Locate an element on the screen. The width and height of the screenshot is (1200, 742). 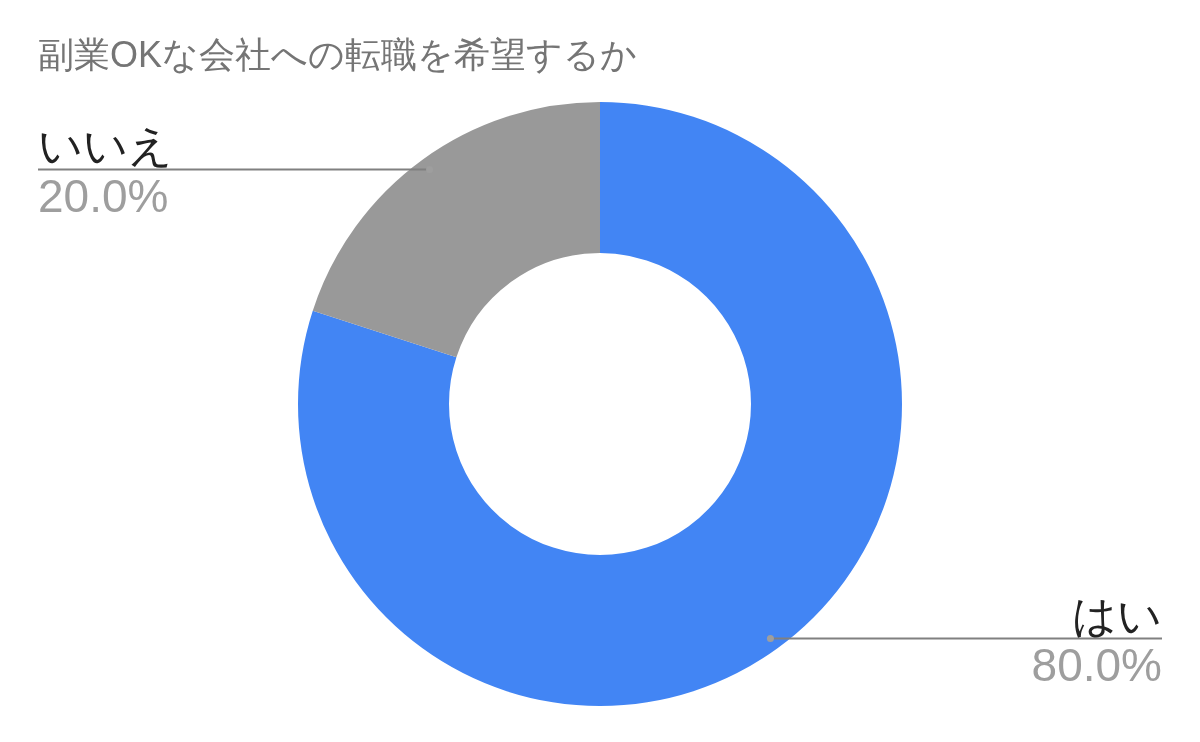
data-label: 80.0% is located at coordinates (1096, 665).